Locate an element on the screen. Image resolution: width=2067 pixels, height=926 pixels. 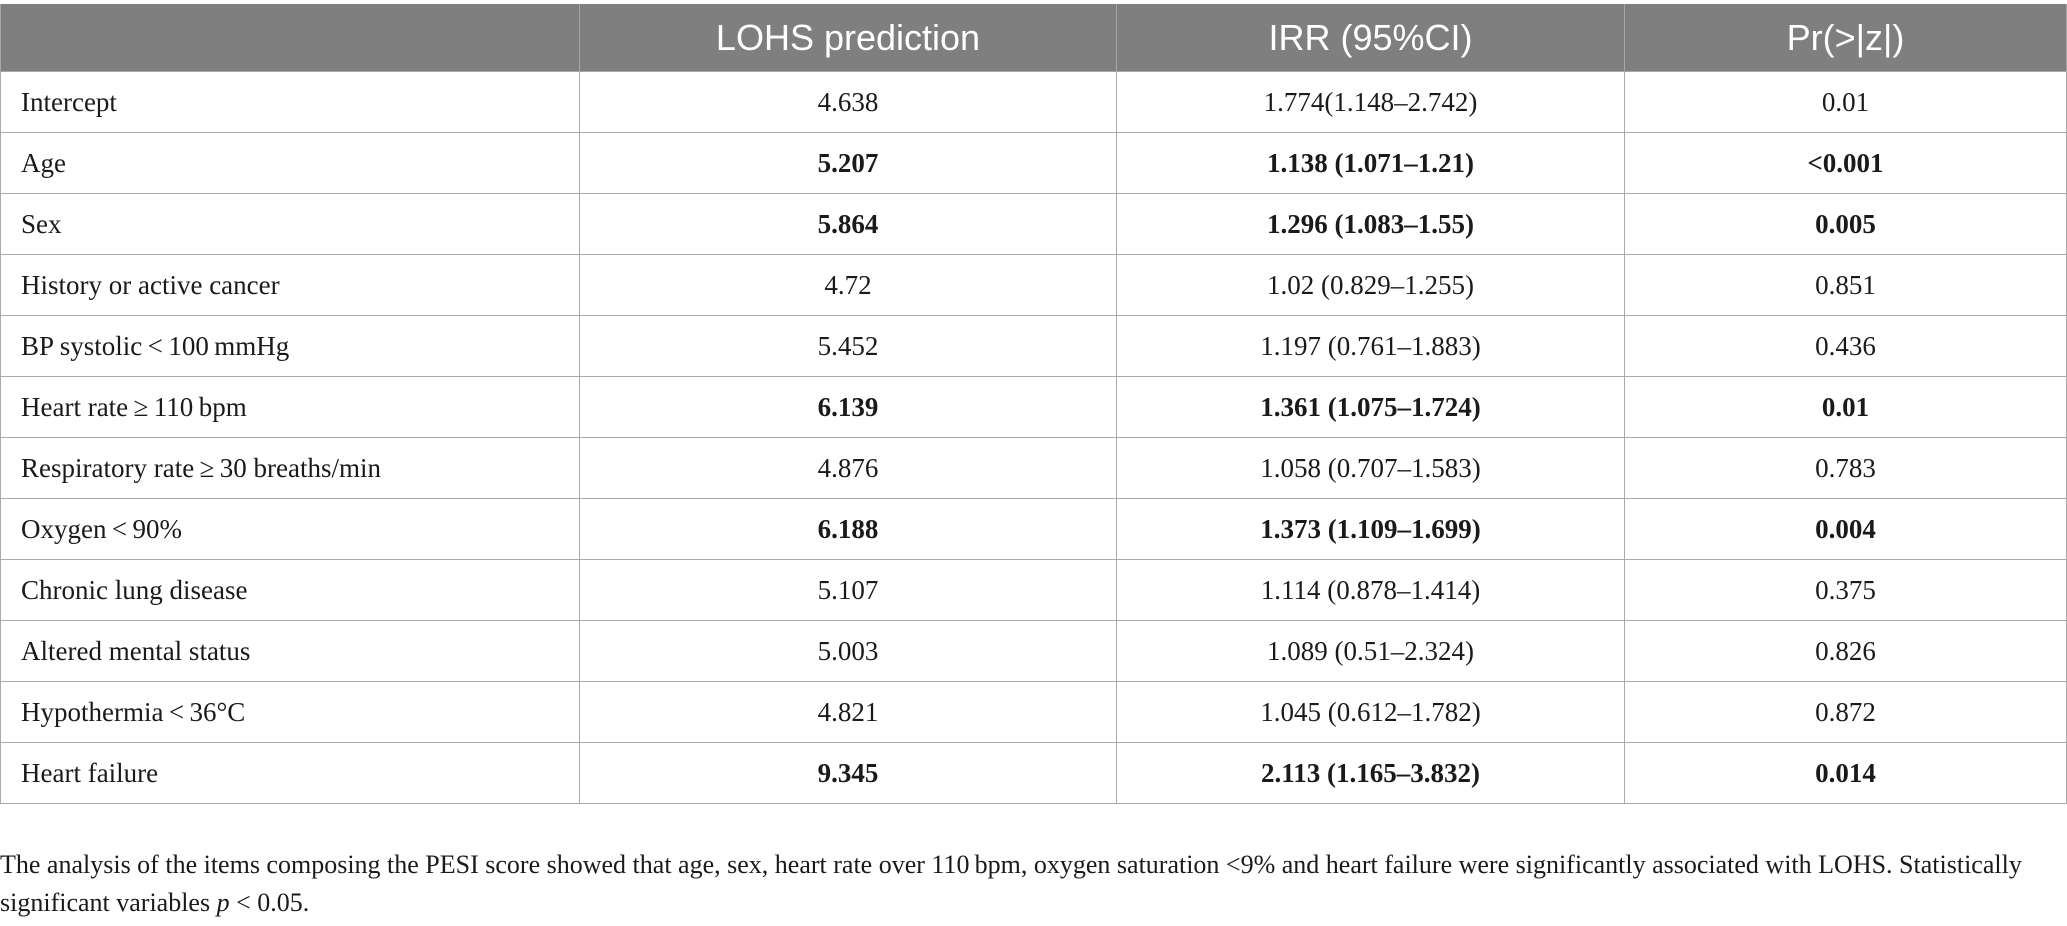
irr-cell: 1.02 (0.829–1.255) is located at coordinates (1370, 285).